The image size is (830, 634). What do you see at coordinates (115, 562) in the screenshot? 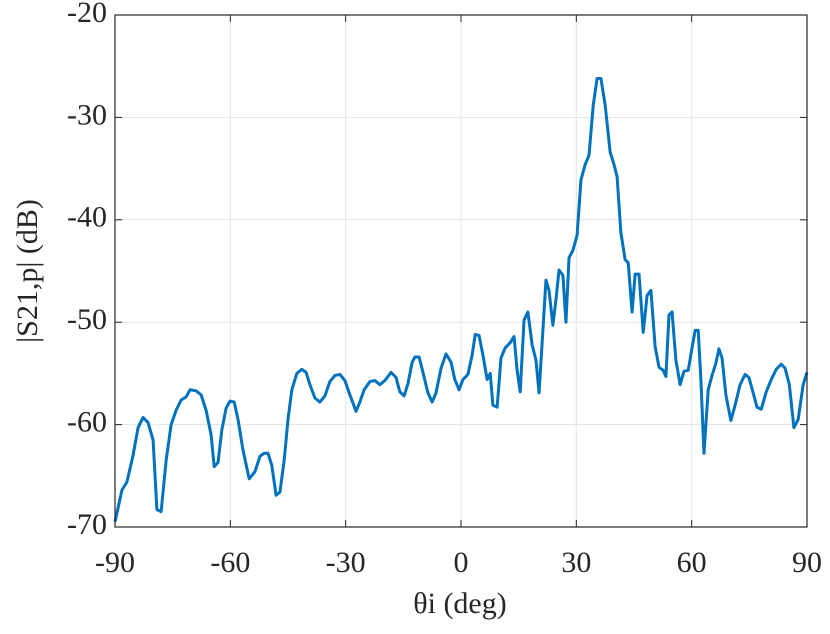
I see `x-tick-label: -90` at bounding box center [115, 562].